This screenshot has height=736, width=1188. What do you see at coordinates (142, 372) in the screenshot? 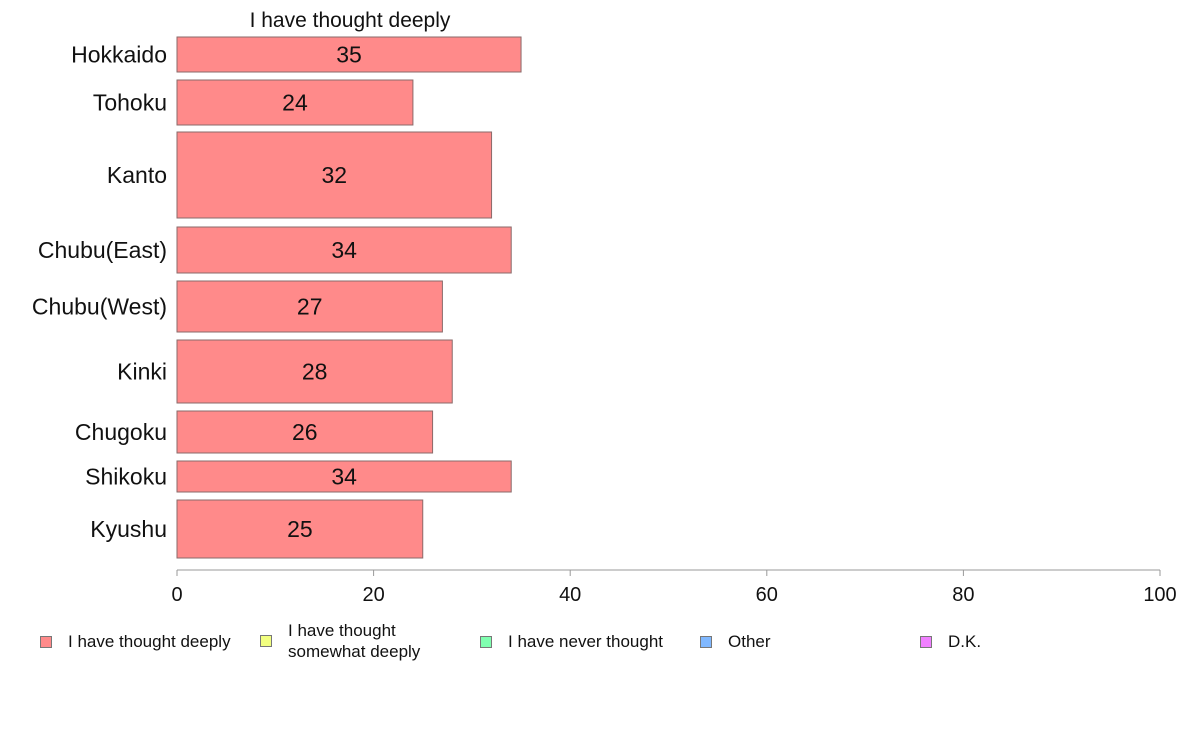
I see `category-label: Kinki` at bounding box center [142, 372].